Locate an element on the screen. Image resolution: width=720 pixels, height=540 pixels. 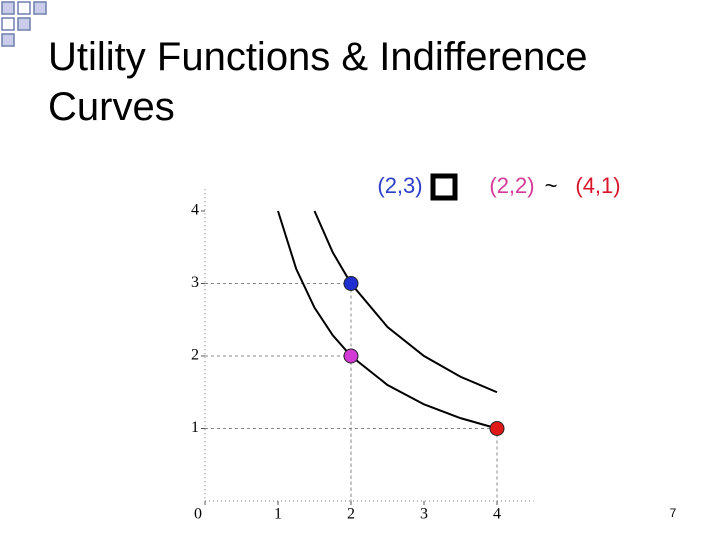
preference-symbol is located at coordinates (444, 187).